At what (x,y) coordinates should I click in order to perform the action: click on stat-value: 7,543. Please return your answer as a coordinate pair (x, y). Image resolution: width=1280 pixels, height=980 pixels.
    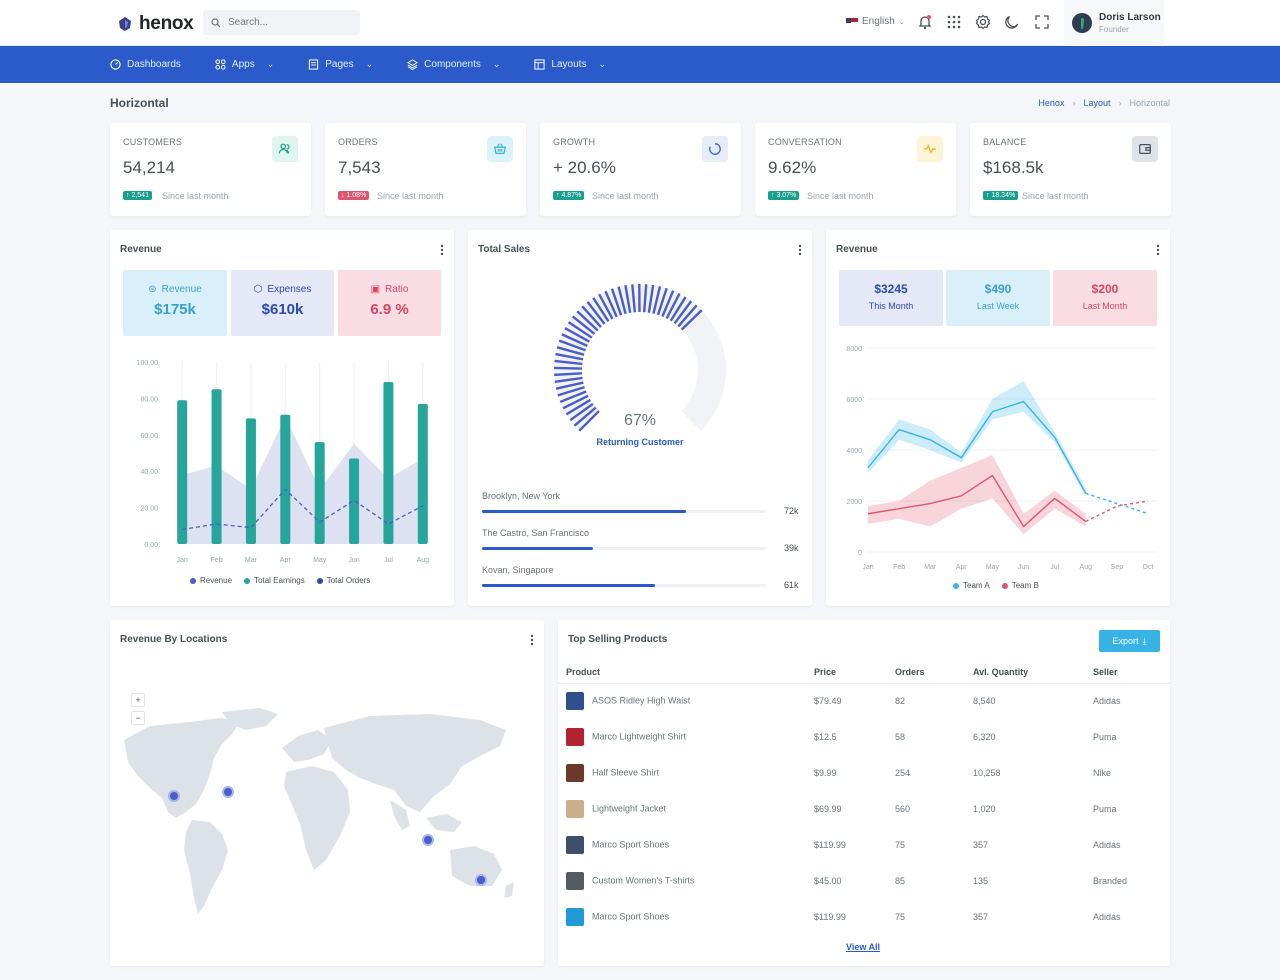
    Looking at the image, I should click on (359, 167).